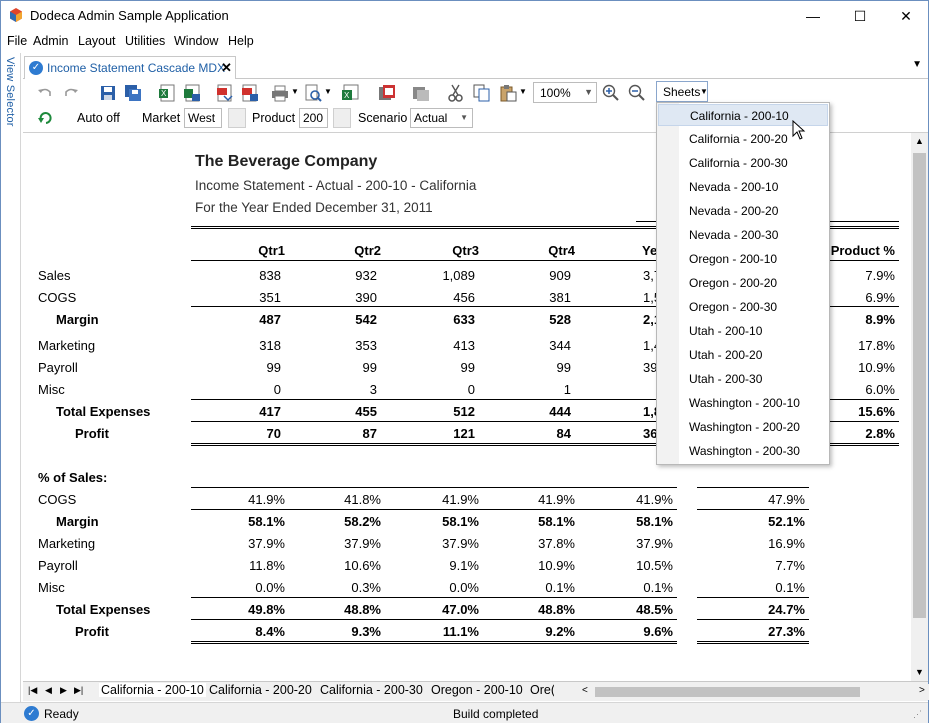 Image resolution: width=929 pixels, height=723 pixels. Describe the element at coordinates (743, 379) in the screenshot. I see `sheet-option: Utah - 200-30` at that location.